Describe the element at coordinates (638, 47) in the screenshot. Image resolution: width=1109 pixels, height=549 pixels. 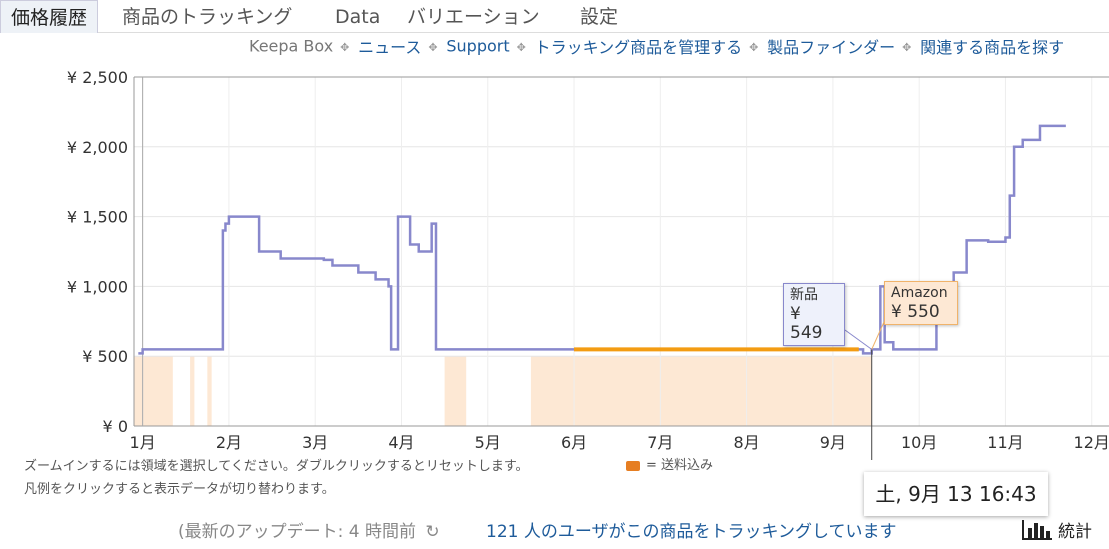
I see `manage-tracking-link: トラッキング商品を管理する` at that location.